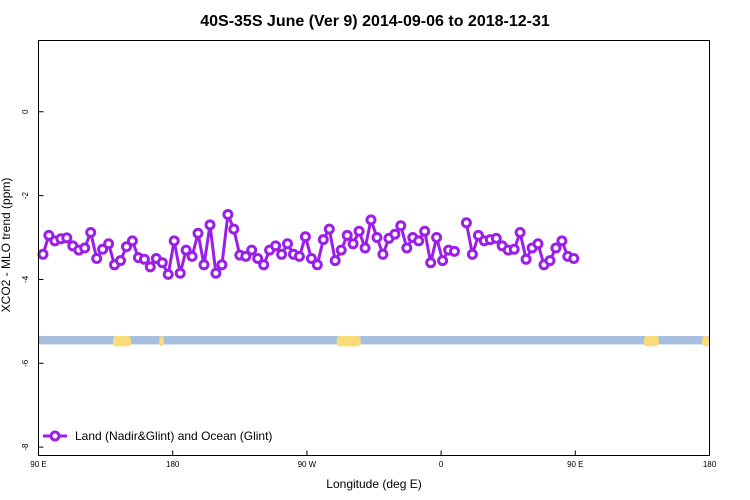 This screenshot has width=750, height=500. What do you see at coordinates (441, 464) in the screenshot?
I see `x-tick-label: 0` at bounding box center [441, 464].